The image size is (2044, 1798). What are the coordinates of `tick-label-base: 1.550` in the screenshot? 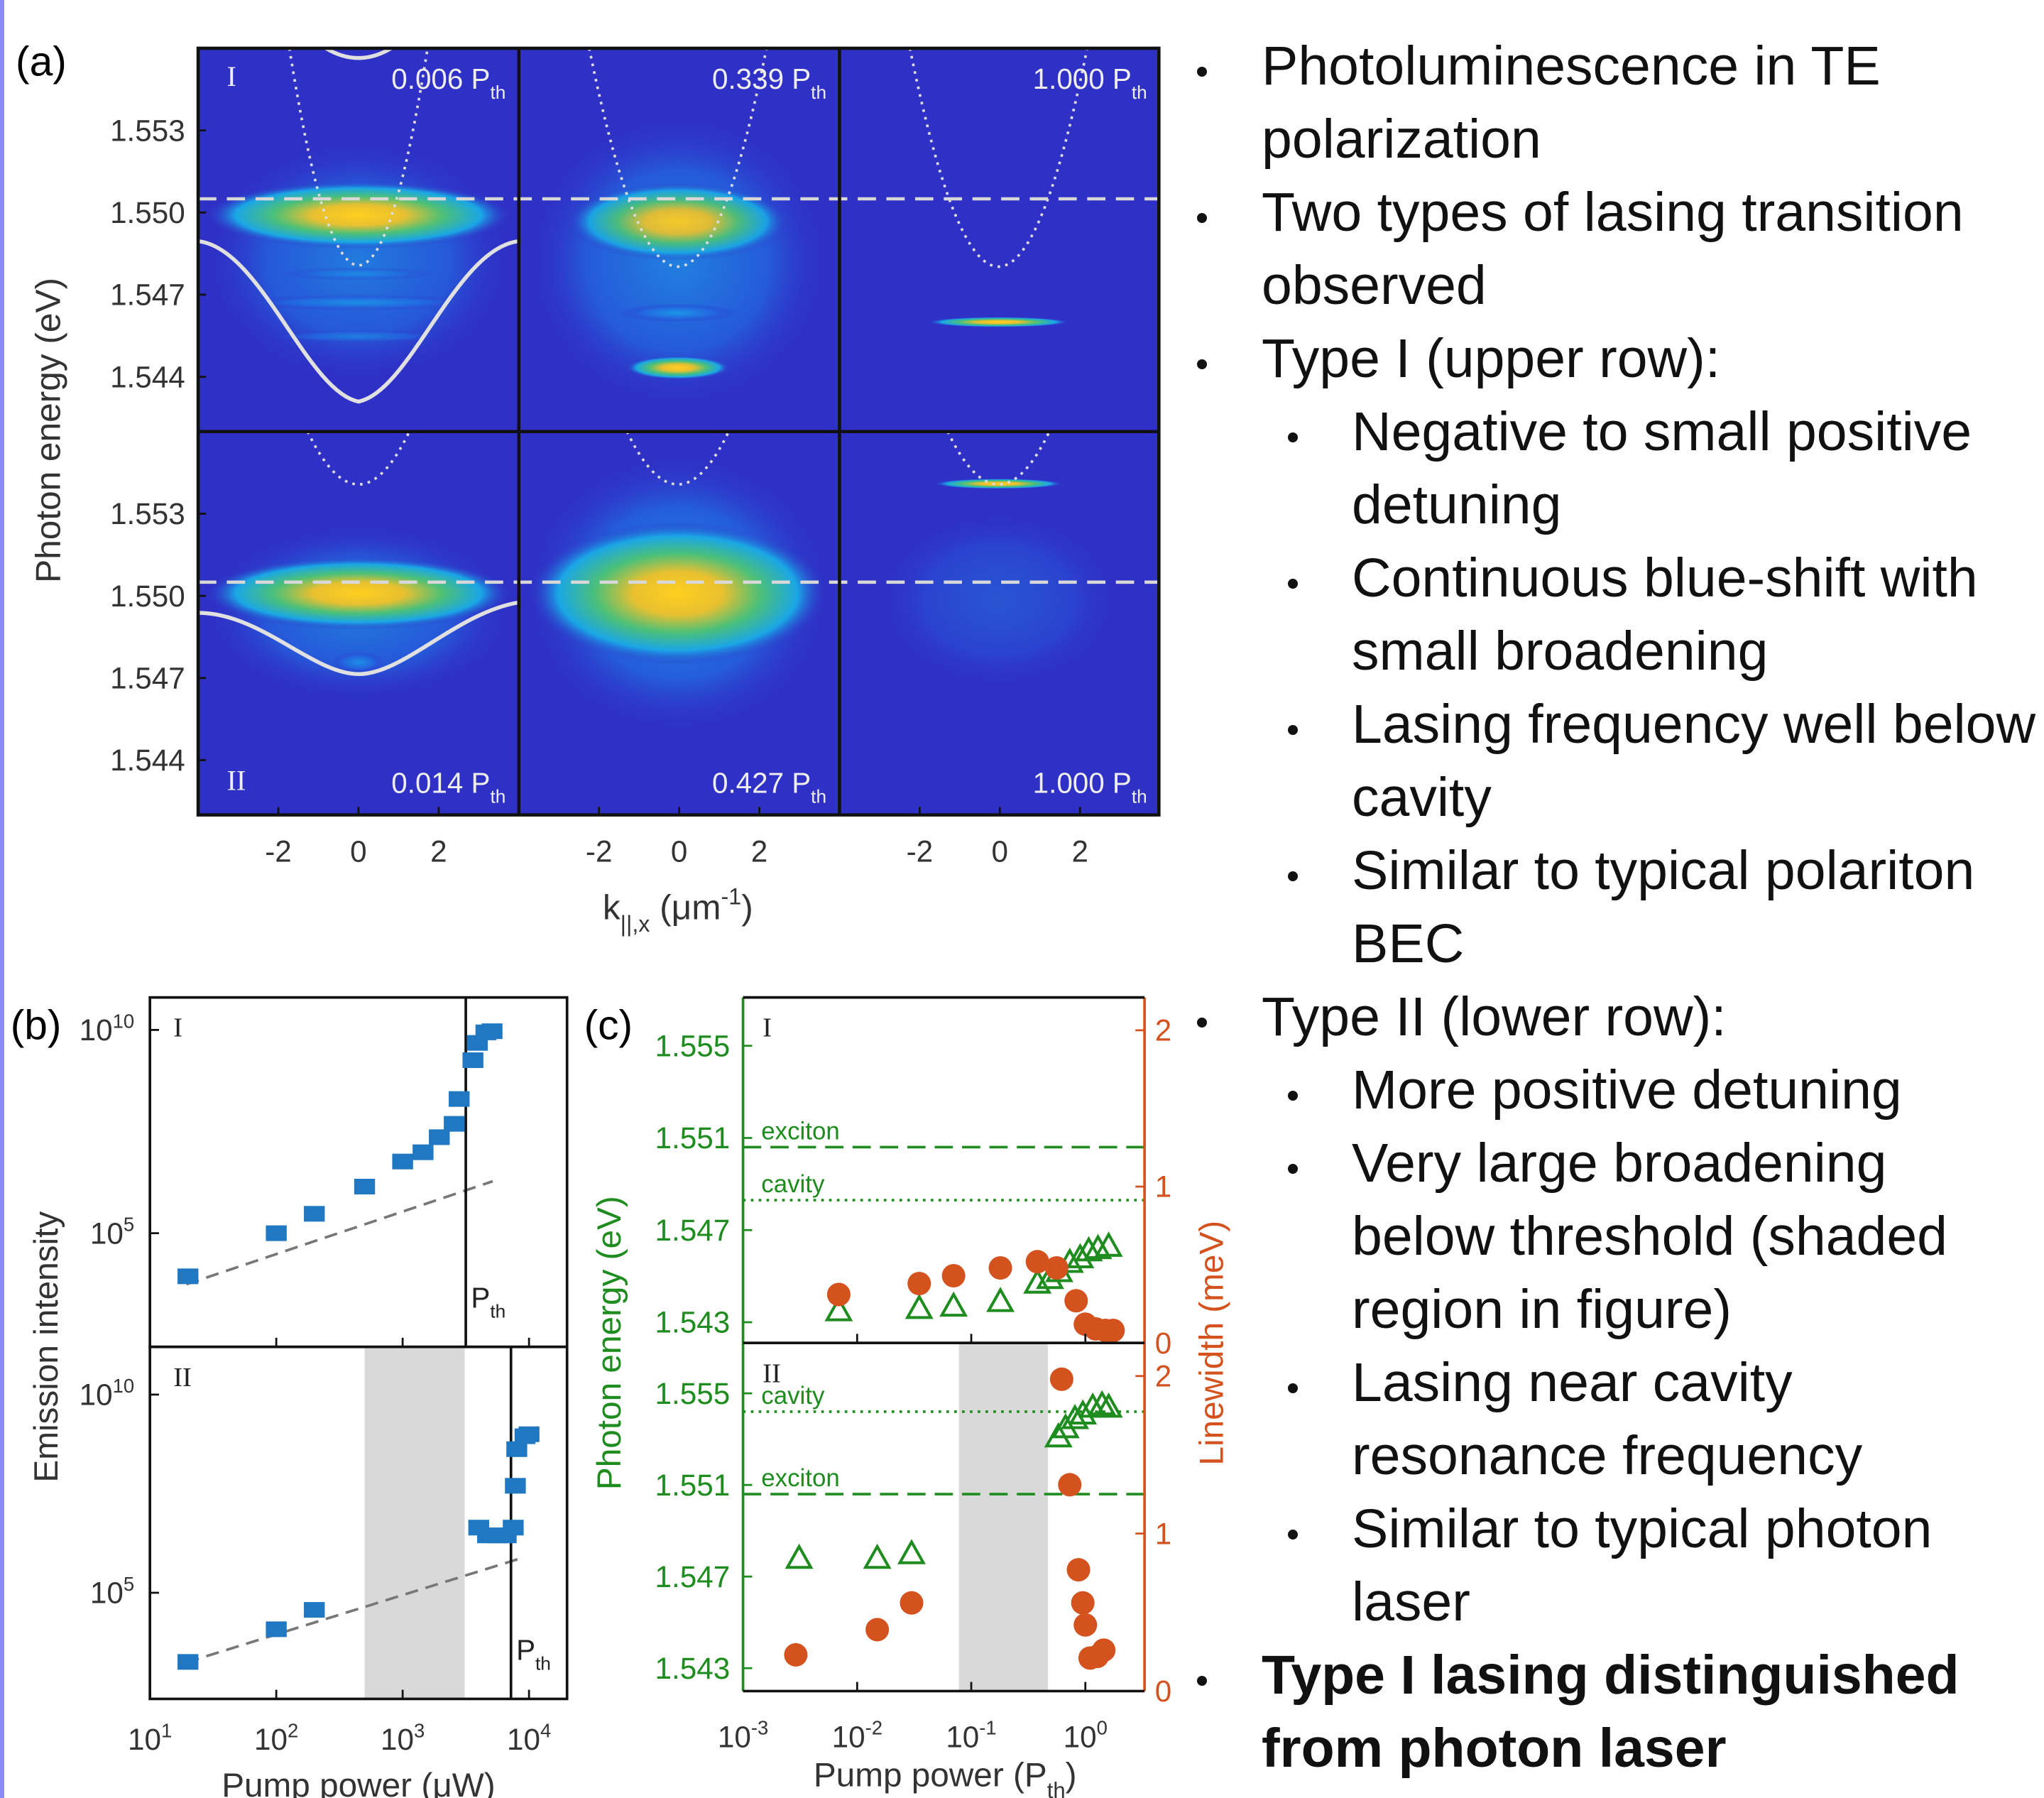 It's located at (147, 596).